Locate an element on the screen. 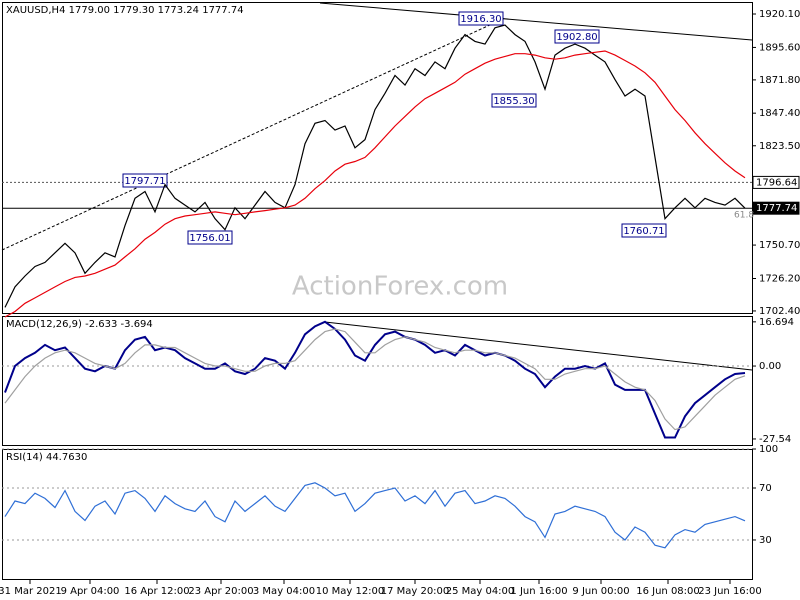  series-line is located at coordinates (375, 515).